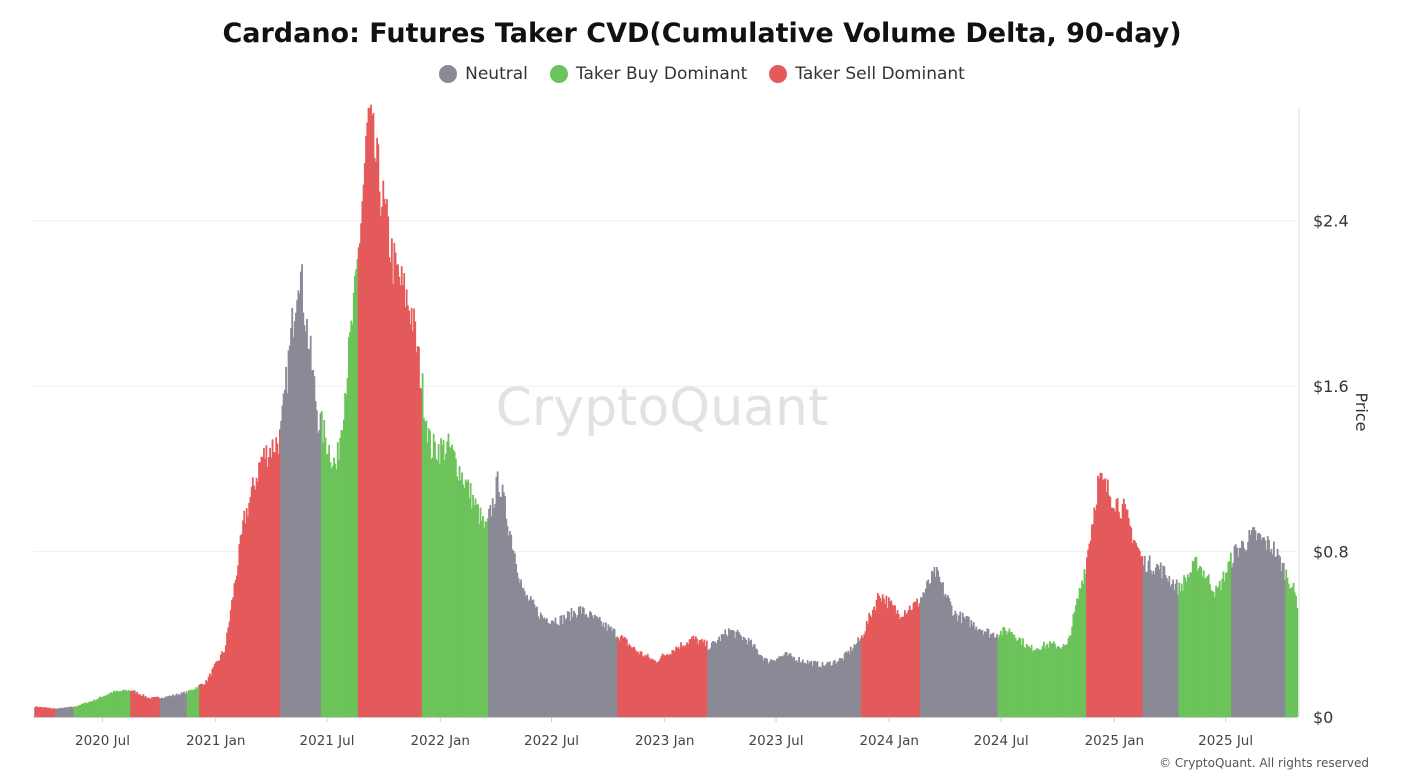 This screenshot has height=784, width=1404. Describe the element at coordinates (664, 741) in the screenshot. I see `x-tick-label: 2023 Jan` at that location.